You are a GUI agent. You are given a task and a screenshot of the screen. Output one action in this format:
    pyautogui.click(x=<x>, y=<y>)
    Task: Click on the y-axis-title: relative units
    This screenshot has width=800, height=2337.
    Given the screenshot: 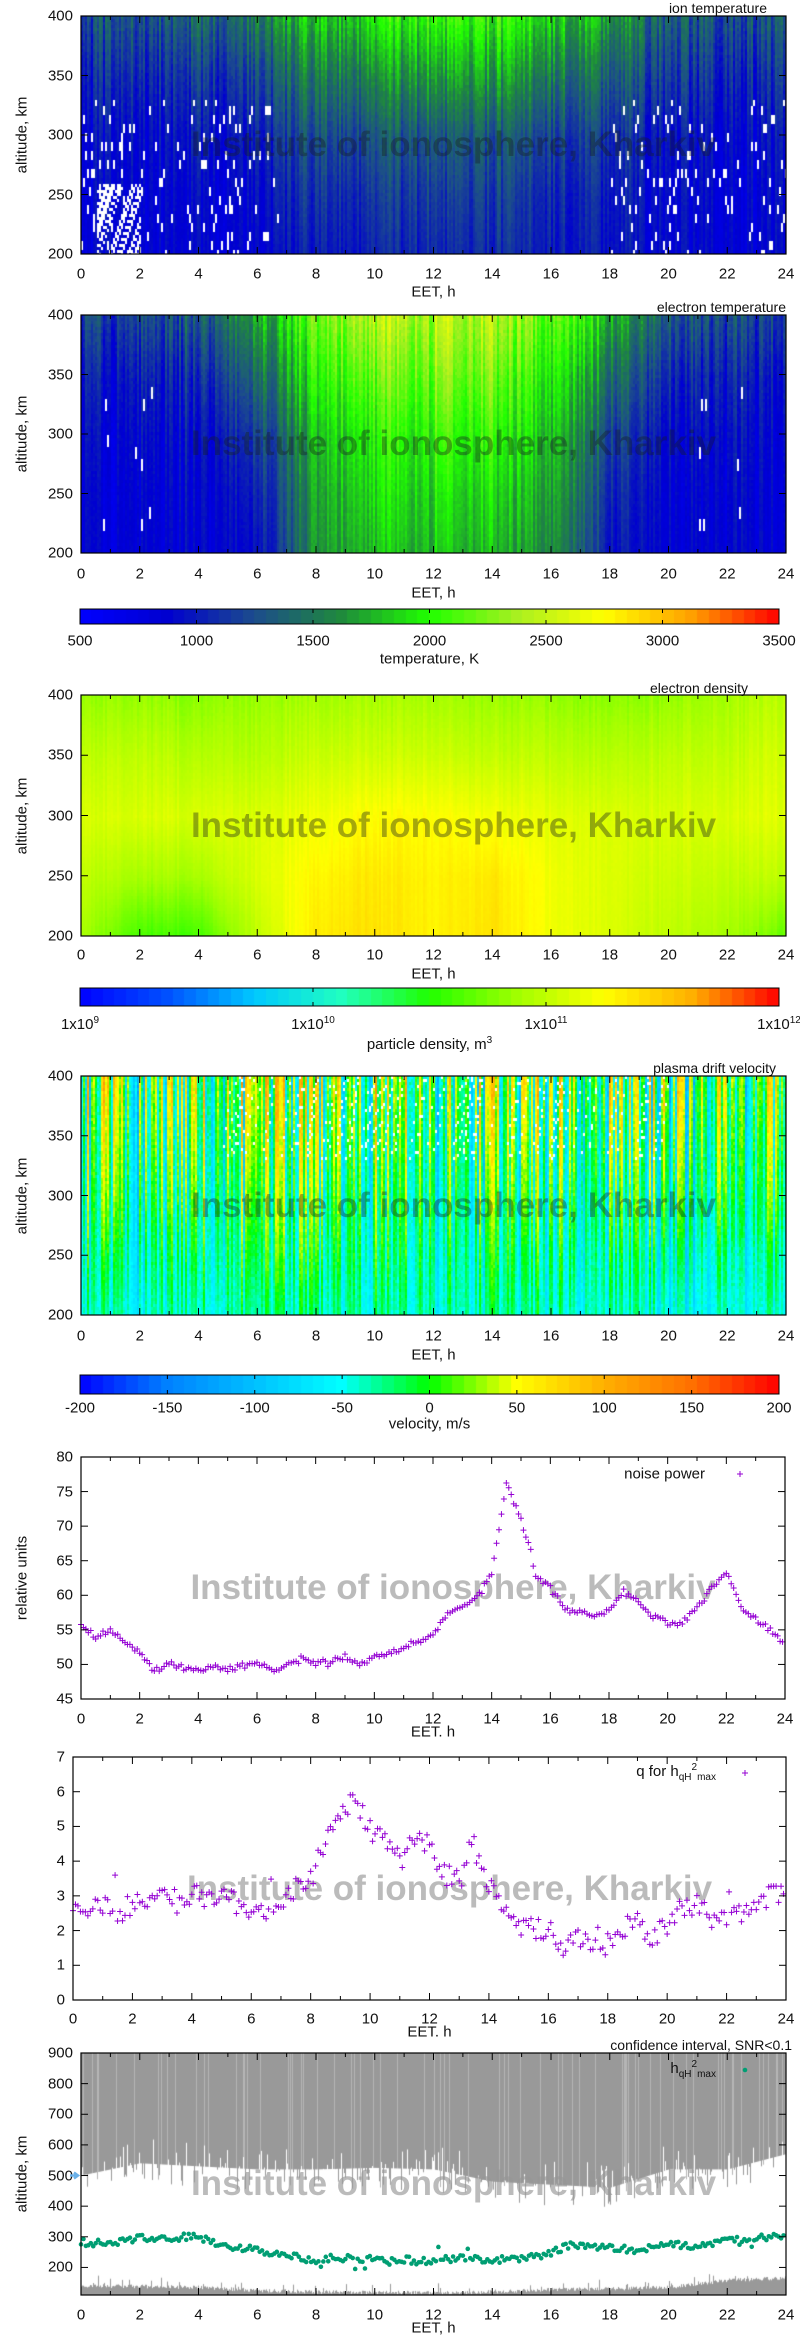 What is the action you would take?
    pyautogui.click(x=22, y=1578)
    